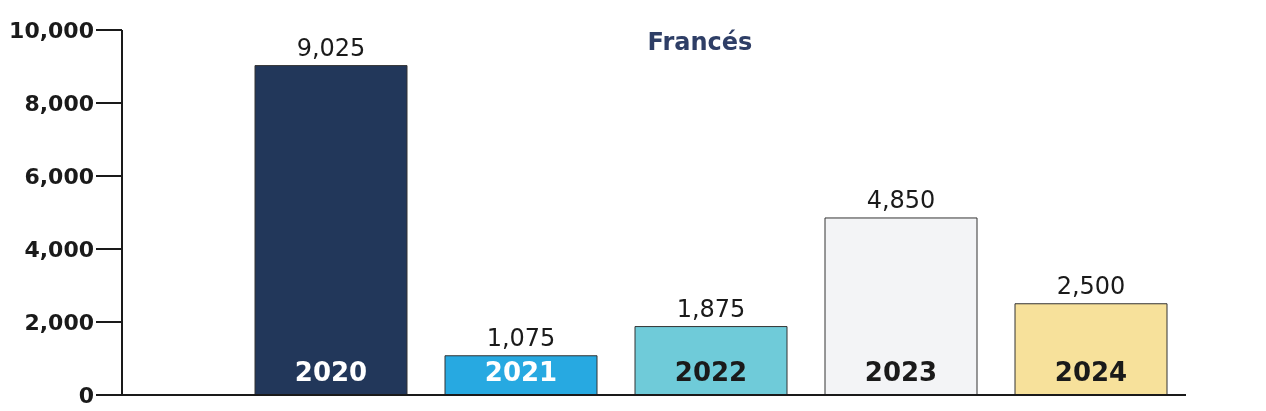 The image size is (1266, 411). I want to click on chart-title: Francés, so click(700, 42).